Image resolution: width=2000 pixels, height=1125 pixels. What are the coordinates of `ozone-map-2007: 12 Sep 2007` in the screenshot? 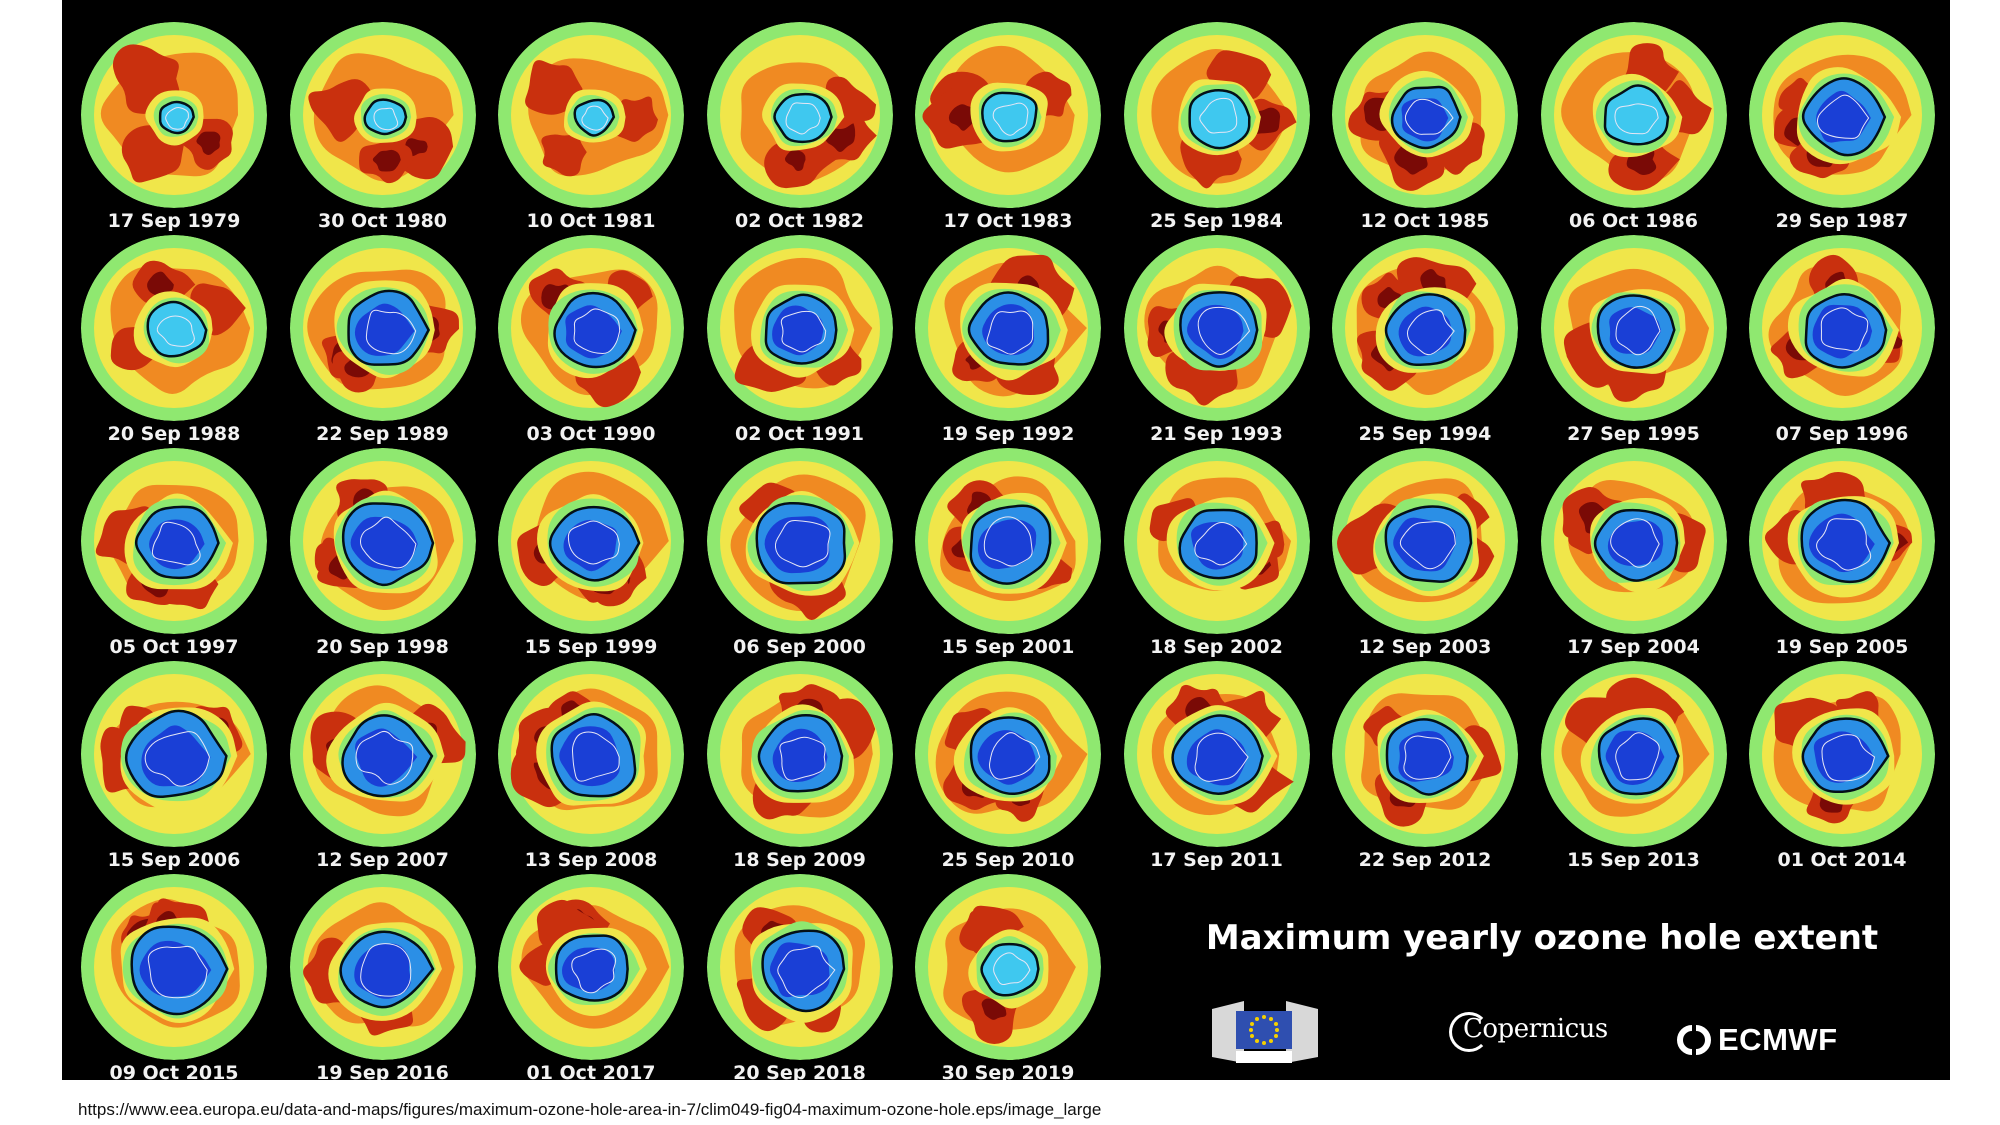 It's located at (383, 765).